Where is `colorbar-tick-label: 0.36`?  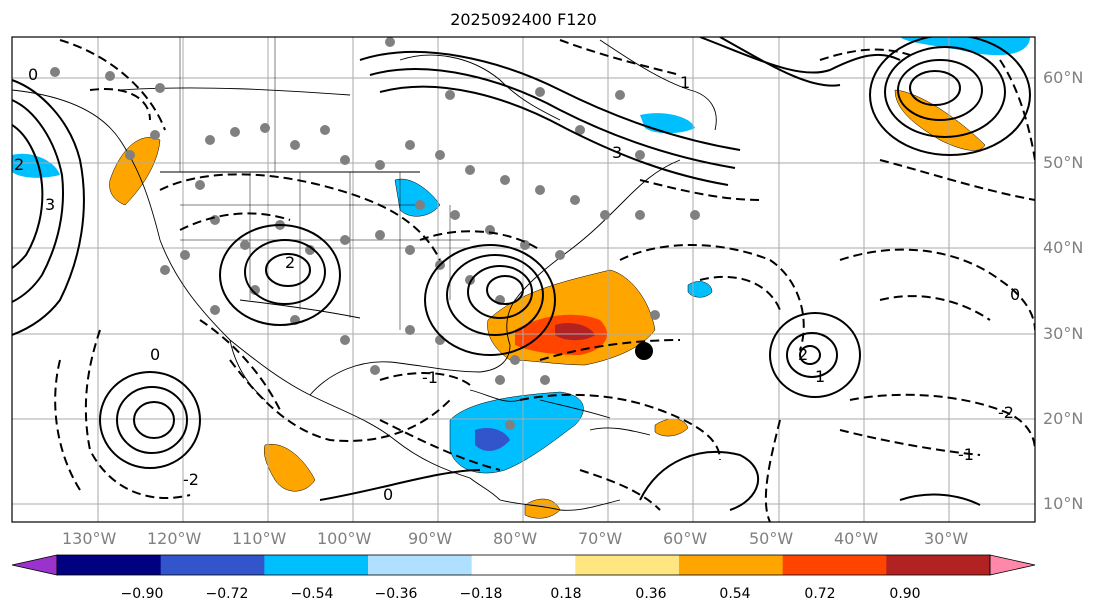 colorbar-tick-label: 0.36 is located at coordinates (651, 594).